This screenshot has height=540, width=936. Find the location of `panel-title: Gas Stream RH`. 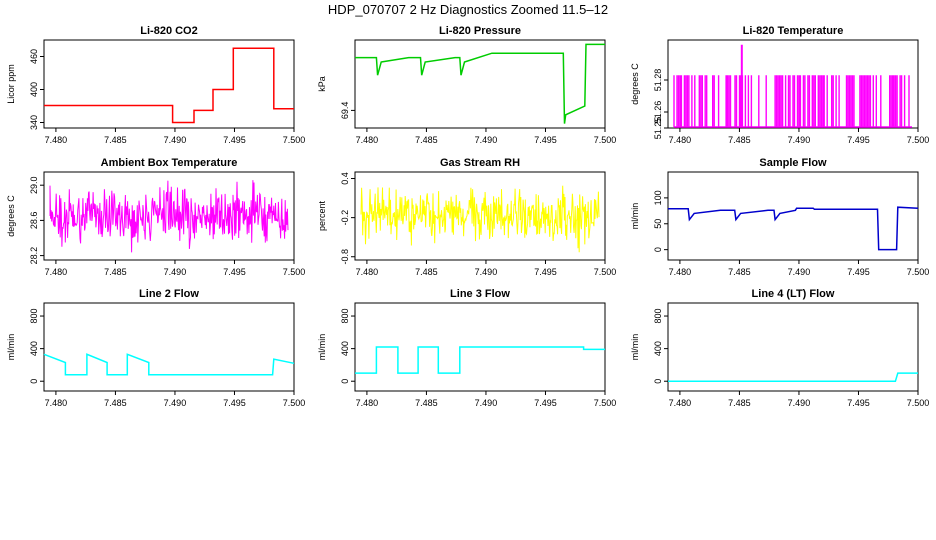

panel-title: Gas Stream RH is located at coordinates (480, 163).